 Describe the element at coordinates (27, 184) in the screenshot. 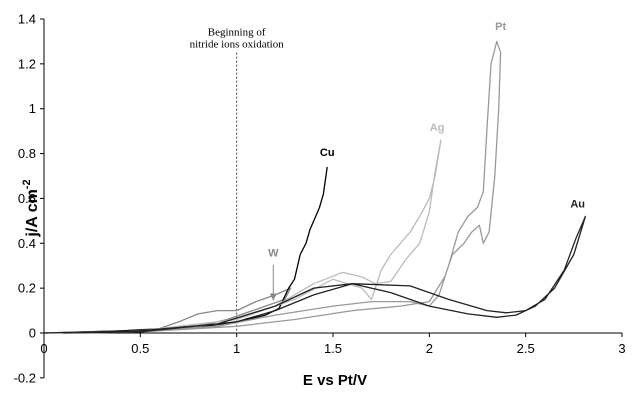

I see `y-axis-title-sup: -2` at that location.